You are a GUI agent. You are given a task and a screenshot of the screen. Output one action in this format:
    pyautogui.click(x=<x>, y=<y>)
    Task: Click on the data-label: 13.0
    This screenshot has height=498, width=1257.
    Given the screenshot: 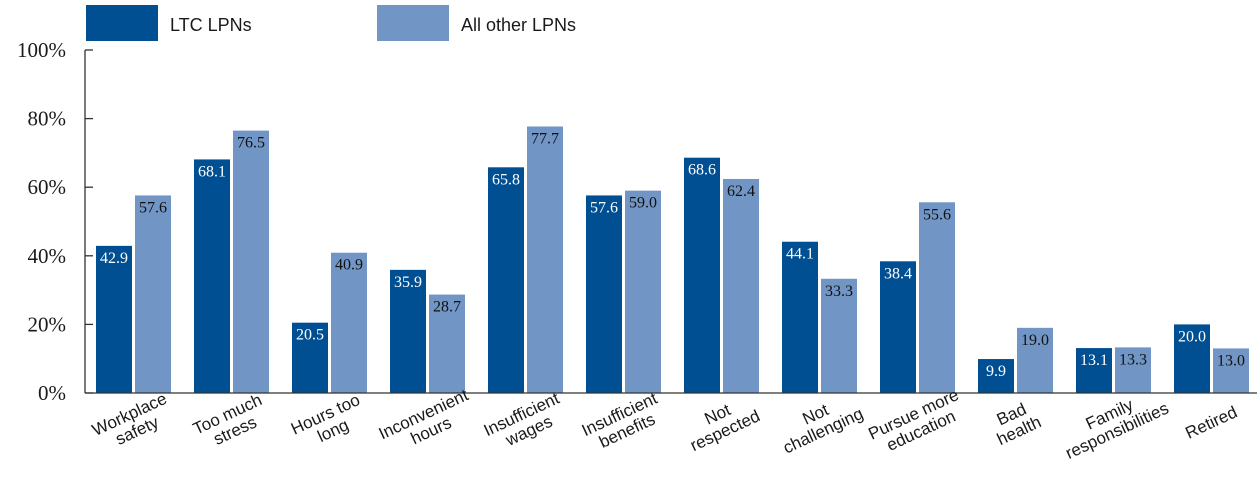 What is the action you would take?
    pyautogui.click(x=1231, y=360)
    